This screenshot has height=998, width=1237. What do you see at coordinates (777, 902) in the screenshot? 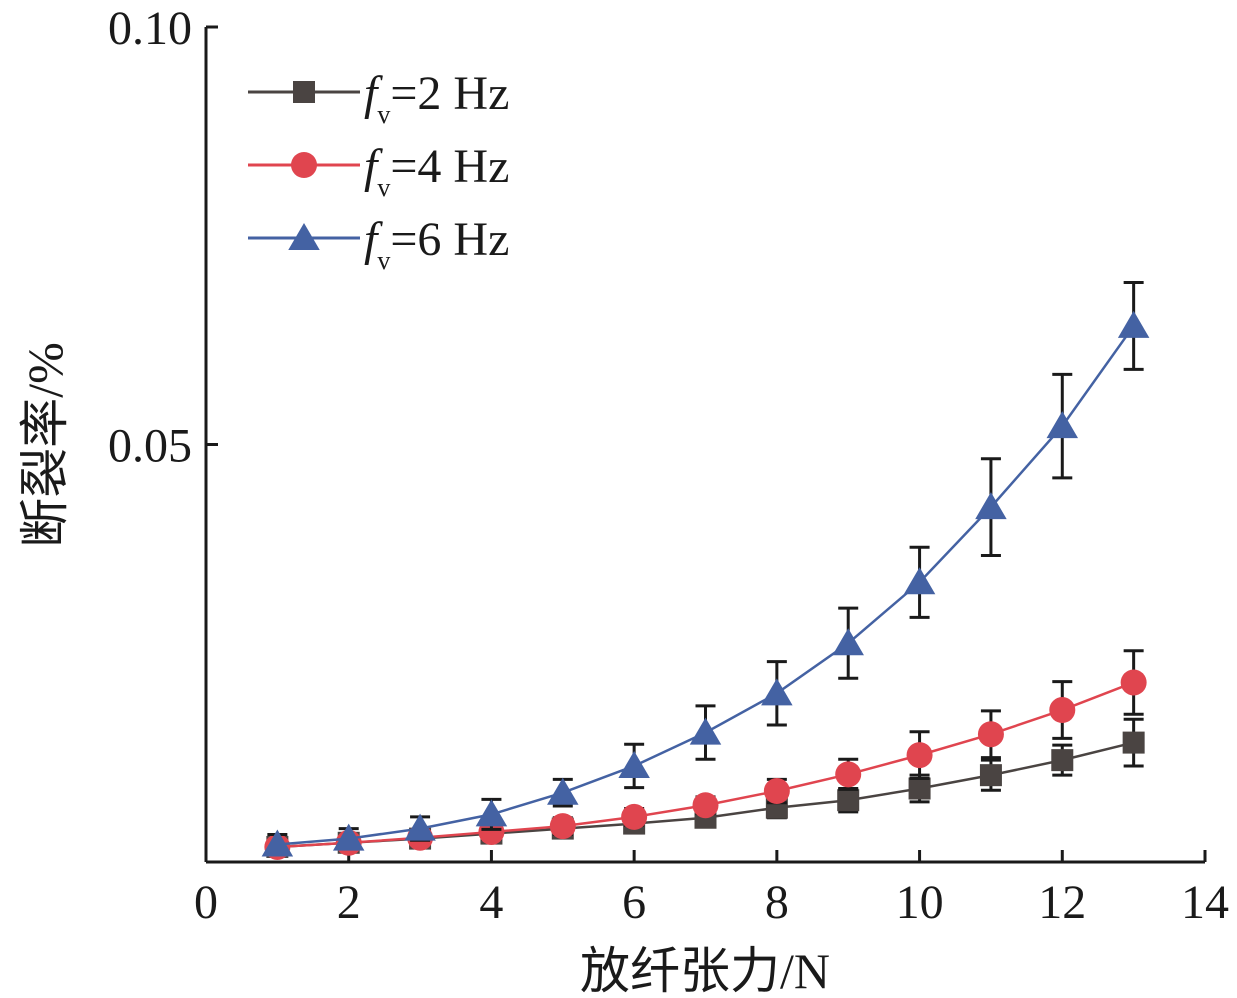
I see `x-tick-label: 8` at bounding box center [777, 902].